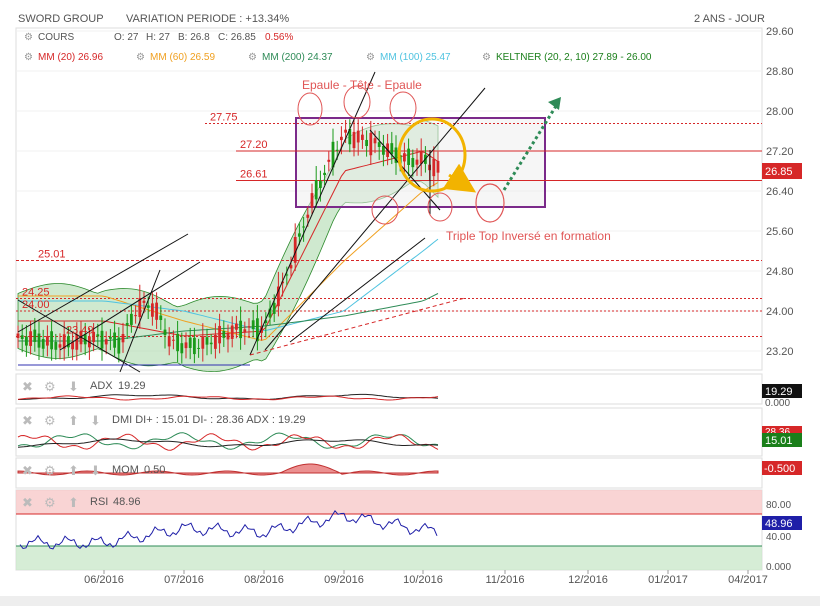 The image size is (820, 611). What do you see at coordinates (104, 580) in the screenshot?
I see `x-tick-label: 06/2016` at bounding box center [104, 580].